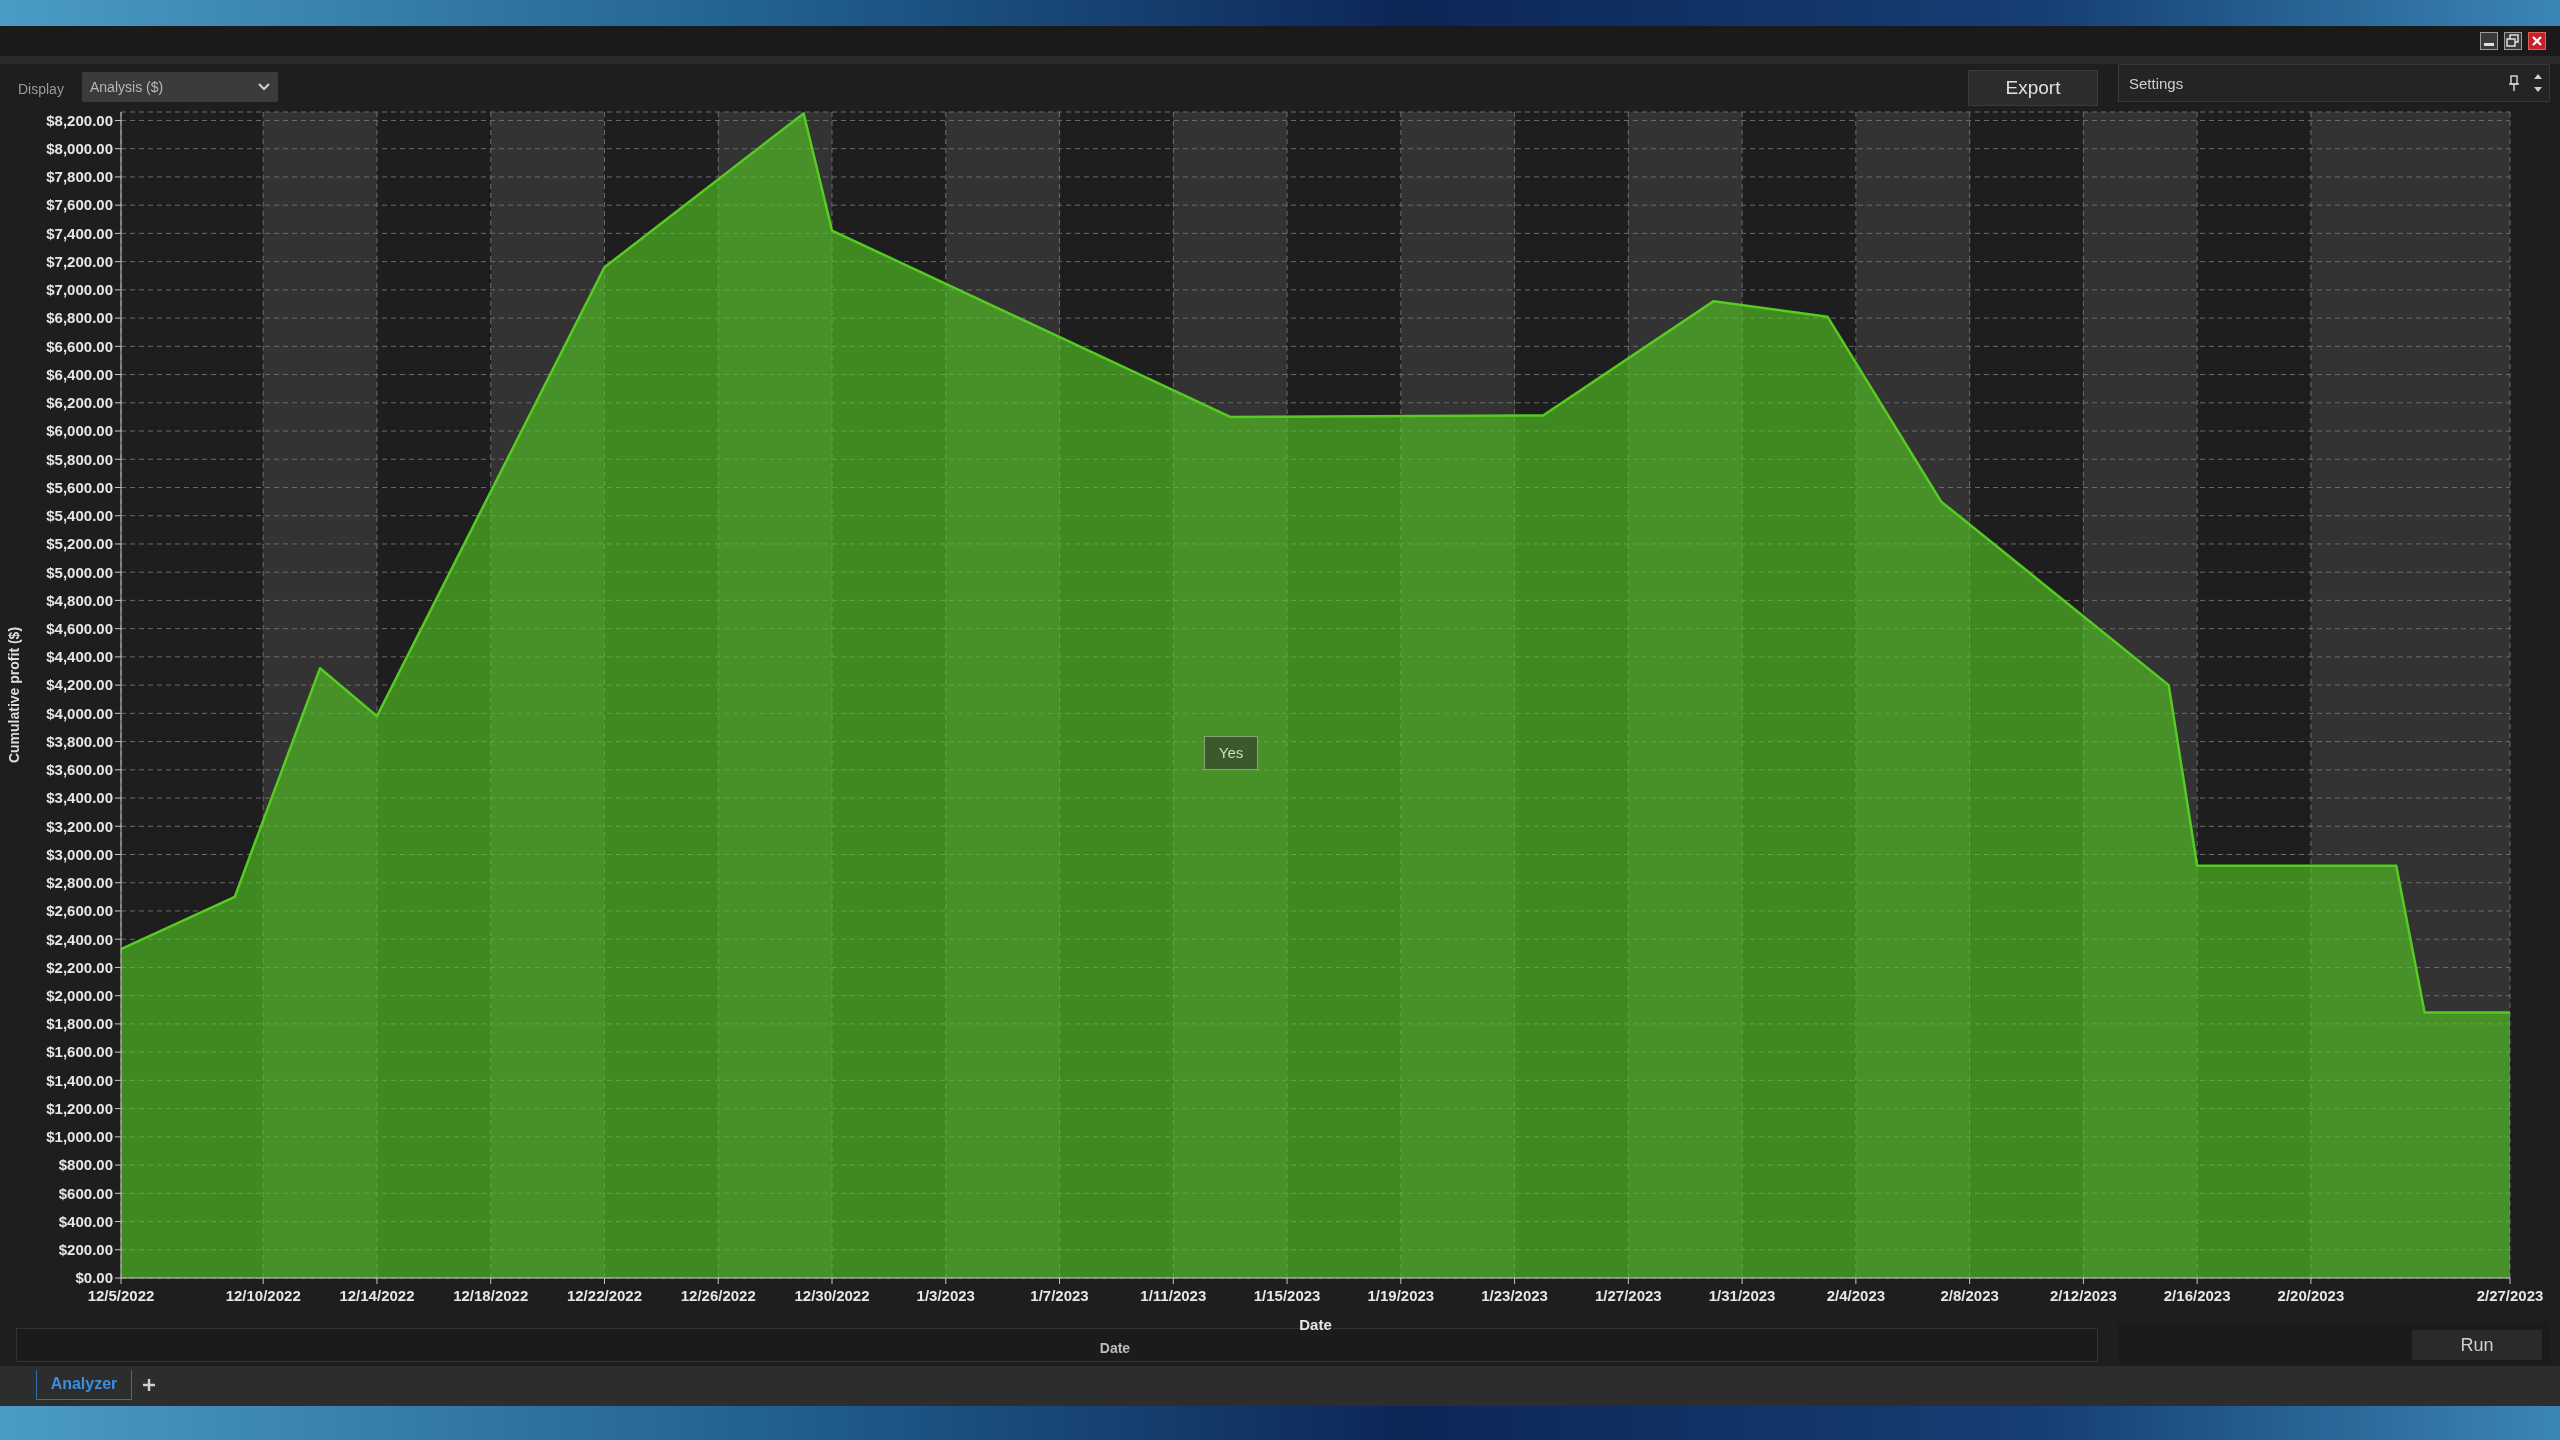  I want to click on x-tick-label: 1/3/2023, so click(945, 1295).